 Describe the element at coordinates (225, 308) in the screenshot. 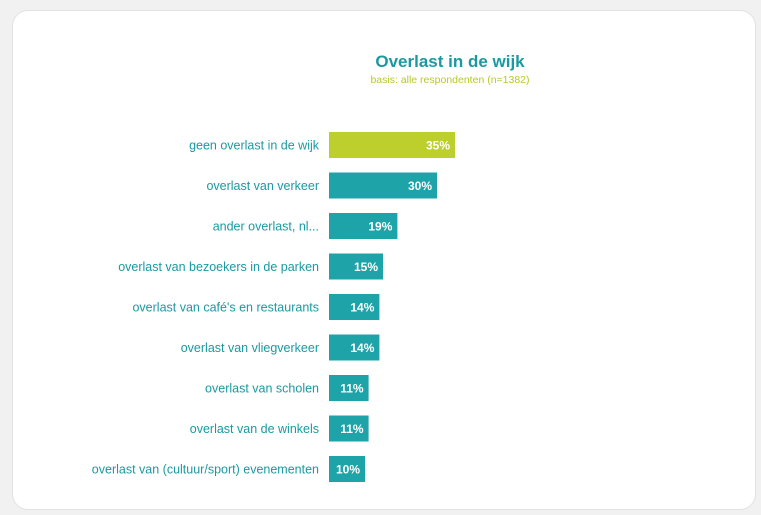

I see `category-label: overlast van café's en restaurants` at that location.